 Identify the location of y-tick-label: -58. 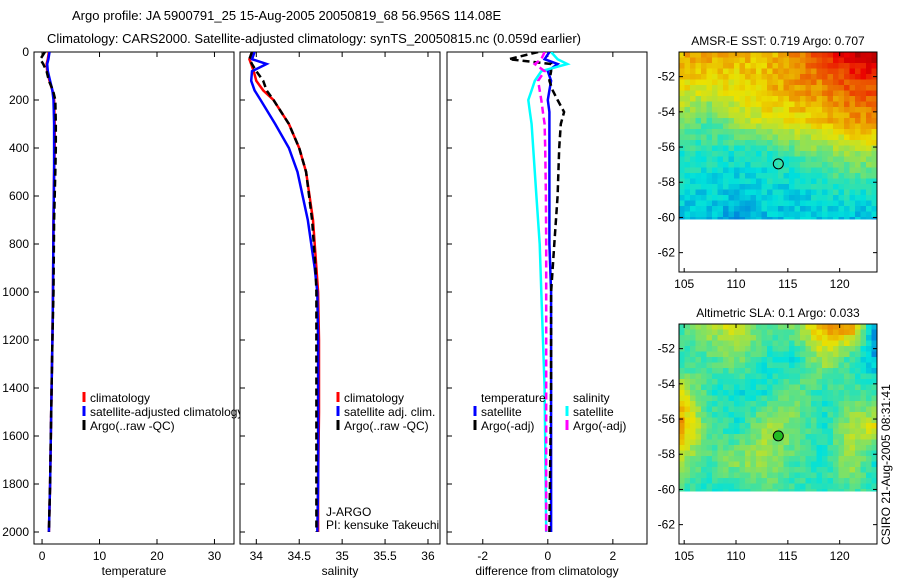
(667, 182).